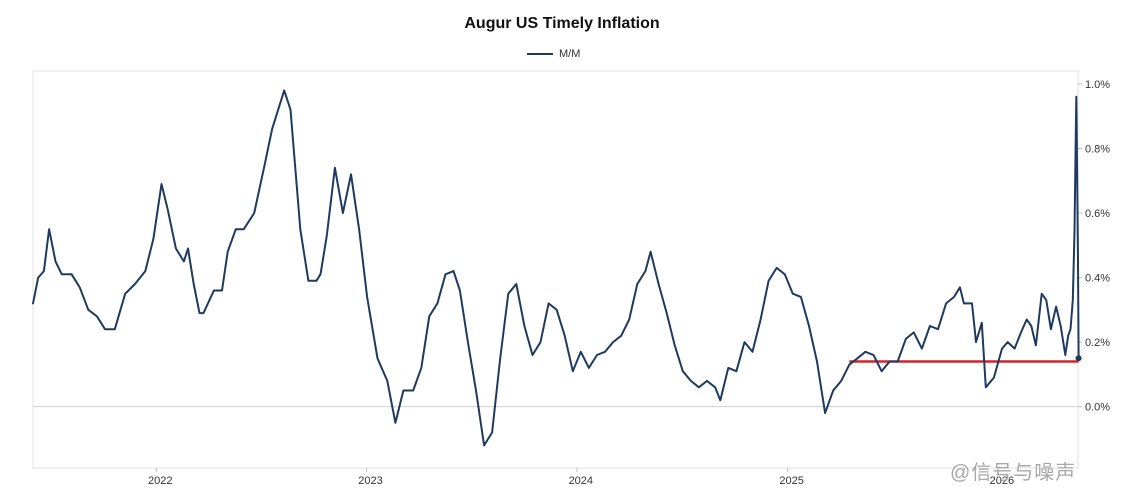  What do you see at coordinates (1097, 149) in the screenshot?
I see `y-tick-label: 0.8%` at bounding box center [1097, 149].